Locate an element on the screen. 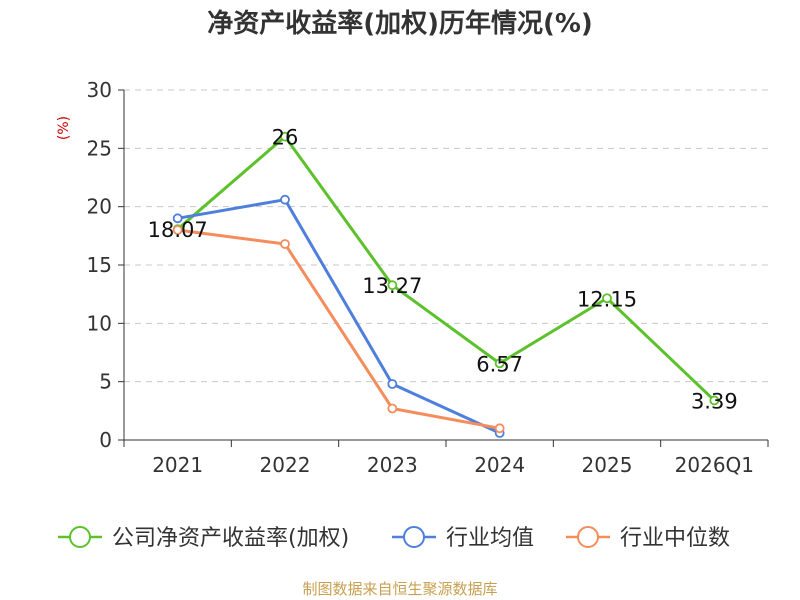 Image resolution: width=800 pixels, height=600 pixels. x-tick-label: 2025 is located at coordinates (607, 465).